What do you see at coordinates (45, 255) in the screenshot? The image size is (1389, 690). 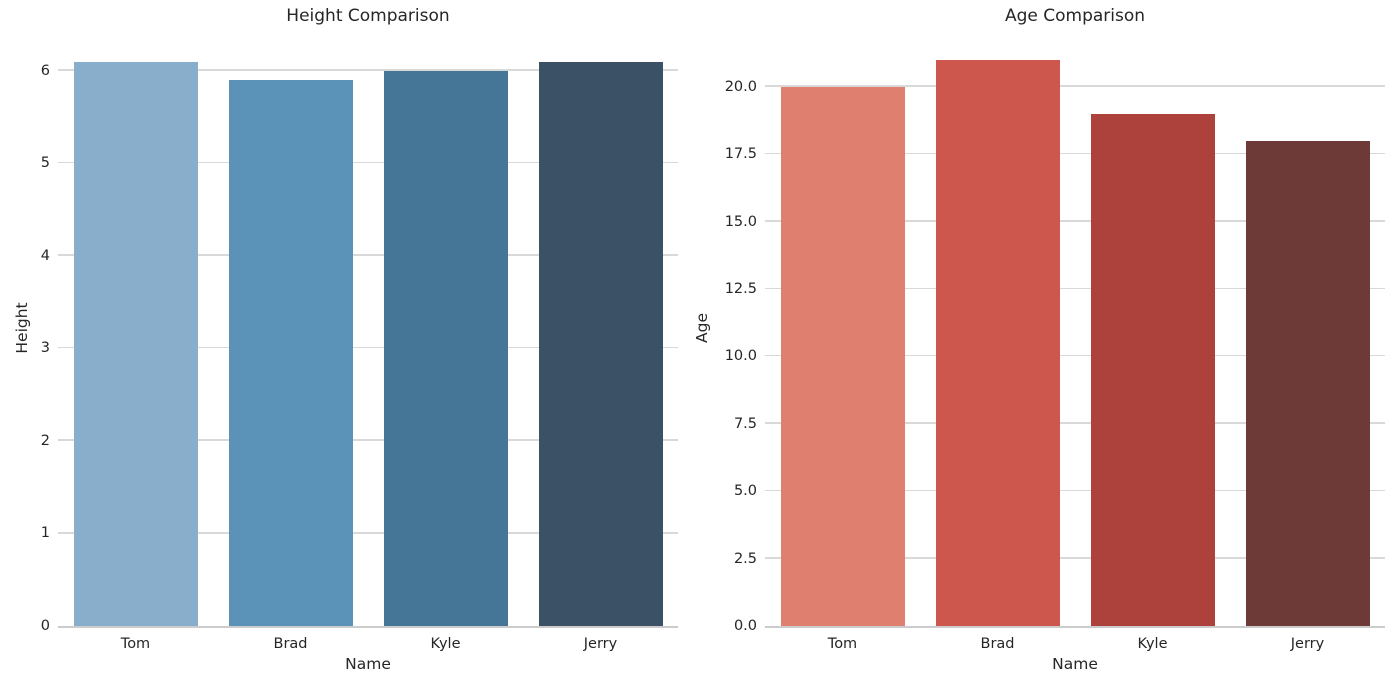 I see `y-tick-label: 4` at bounding box center [45, 255].